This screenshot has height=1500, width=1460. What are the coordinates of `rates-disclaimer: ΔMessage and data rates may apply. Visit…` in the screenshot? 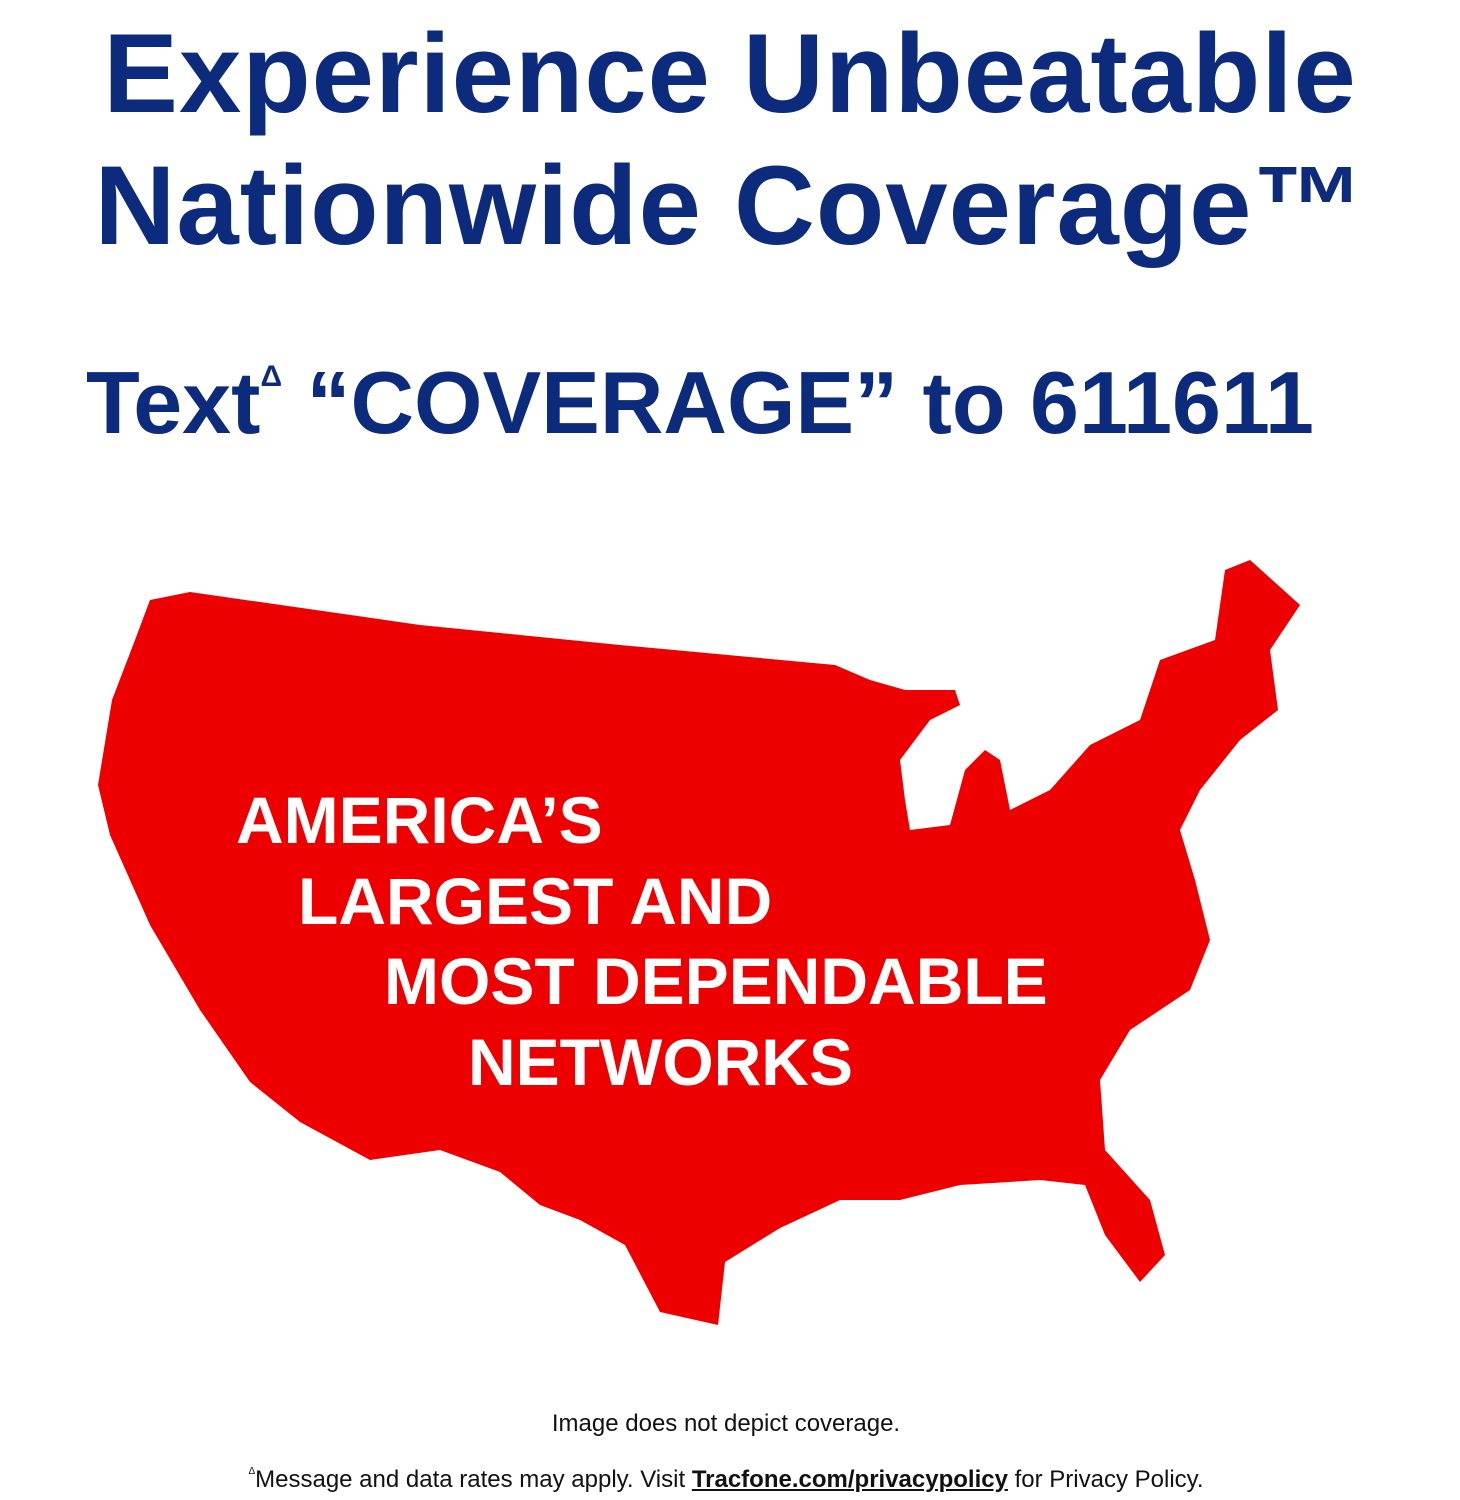 It's located at (726, 1480).